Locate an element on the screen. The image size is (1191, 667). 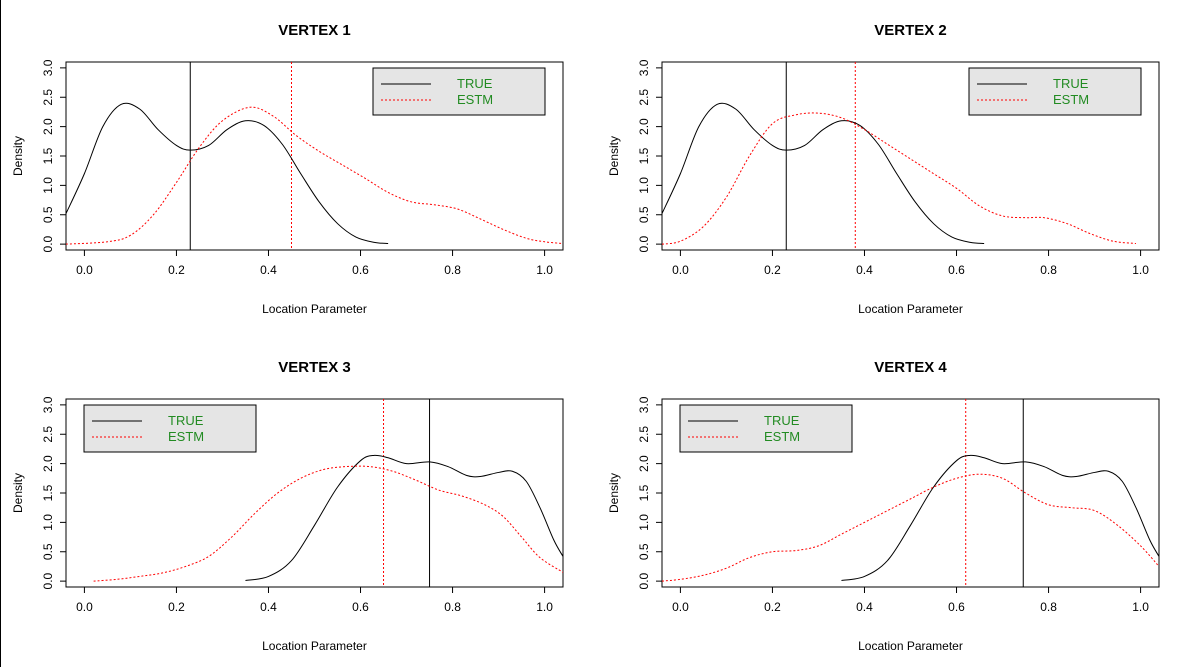
chart-title: VERTEX 3 is located at coordinates (314, 367).